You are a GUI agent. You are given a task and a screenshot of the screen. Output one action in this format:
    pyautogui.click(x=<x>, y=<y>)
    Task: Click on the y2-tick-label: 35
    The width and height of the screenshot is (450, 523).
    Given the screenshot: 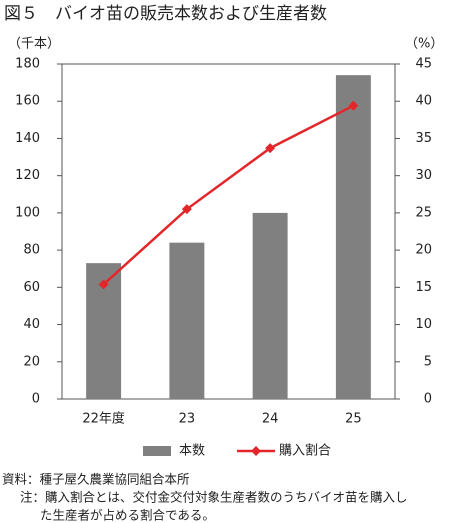 What is the action you would take?
    pyautogui.click(x=423, y=138)
    